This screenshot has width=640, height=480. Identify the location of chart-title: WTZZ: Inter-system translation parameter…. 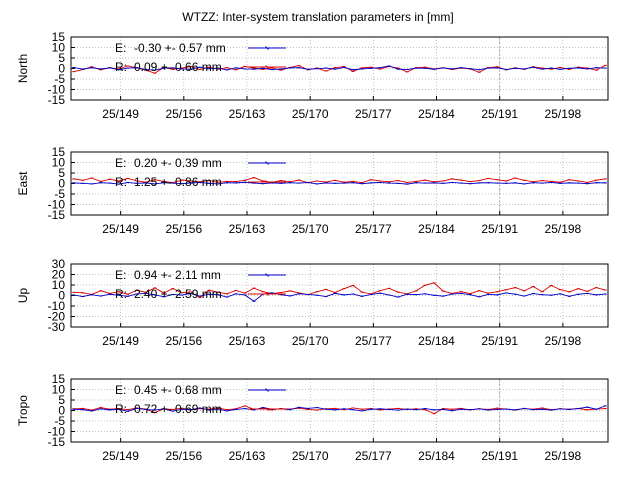
(317, 17).